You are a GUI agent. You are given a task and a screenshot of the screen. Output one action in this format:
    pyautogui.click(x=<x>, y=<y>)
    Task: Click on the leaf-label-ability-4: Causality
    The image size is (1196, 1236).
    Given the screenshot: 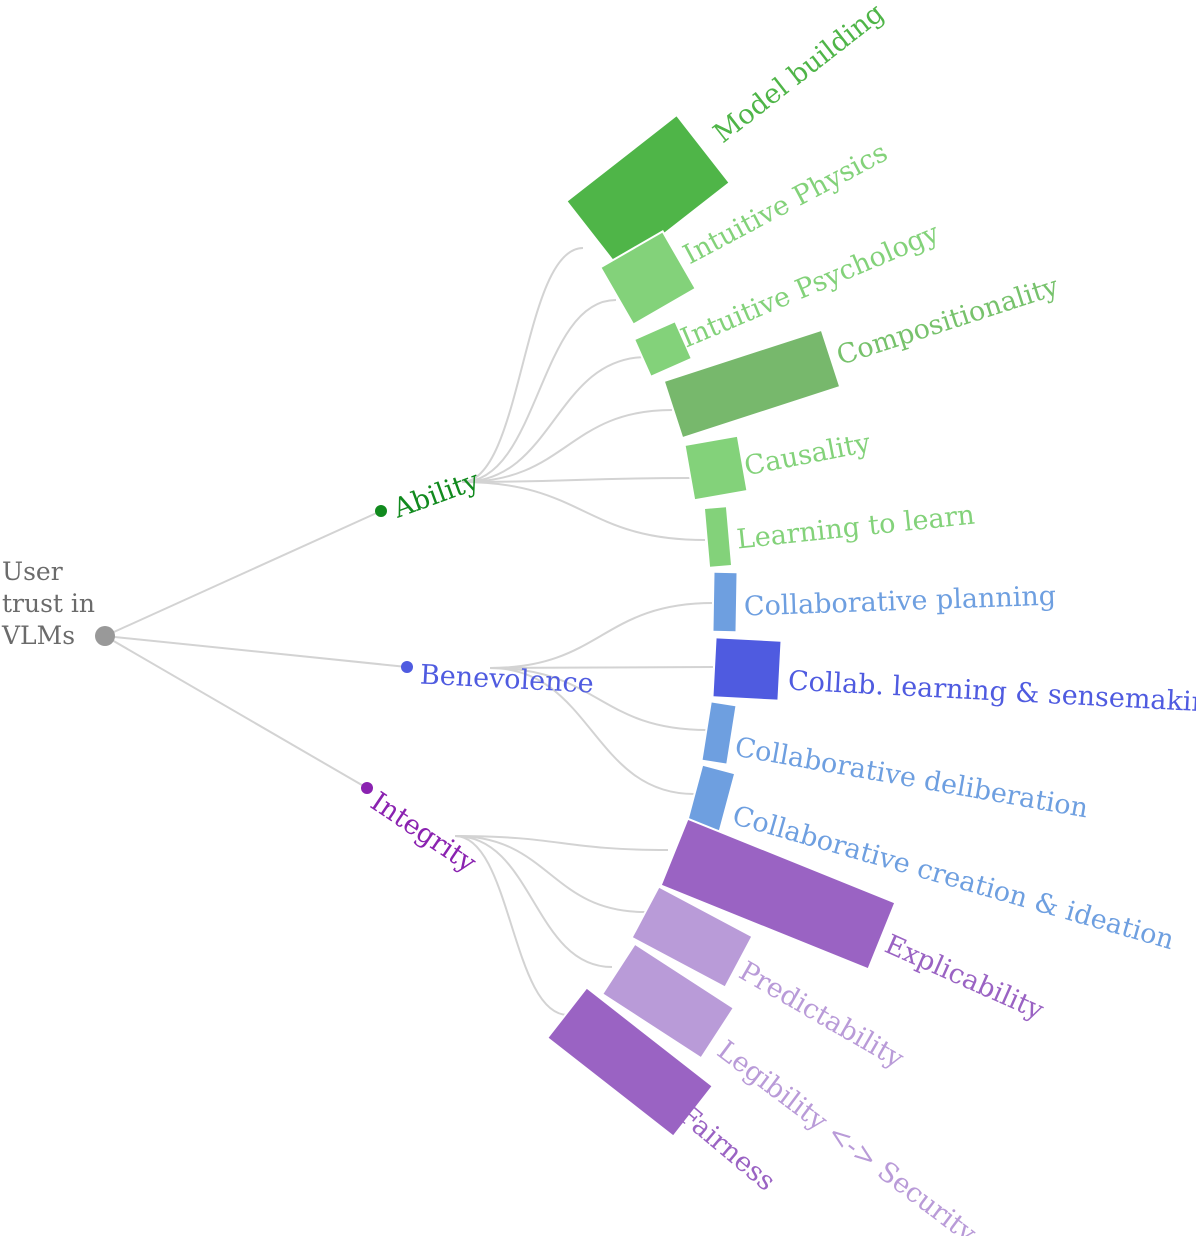 What is the action you would take?
    pyautogui.click(x=808, y=454)
    